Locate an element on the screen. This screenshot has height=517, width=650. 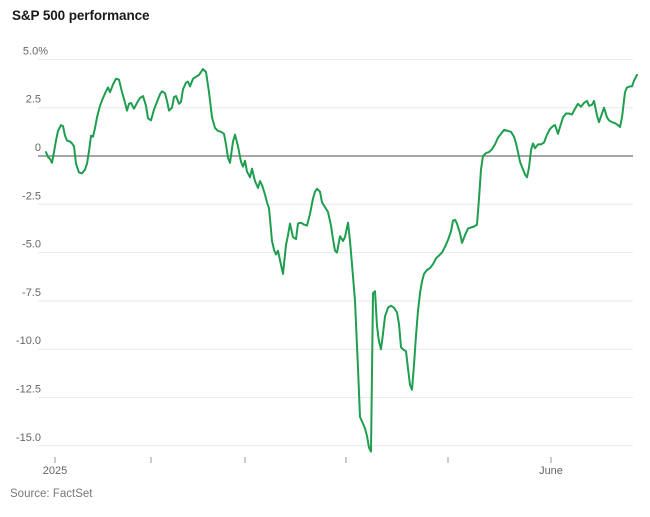
y-axis-label: -5.0 is located at coordinates (31, 245).